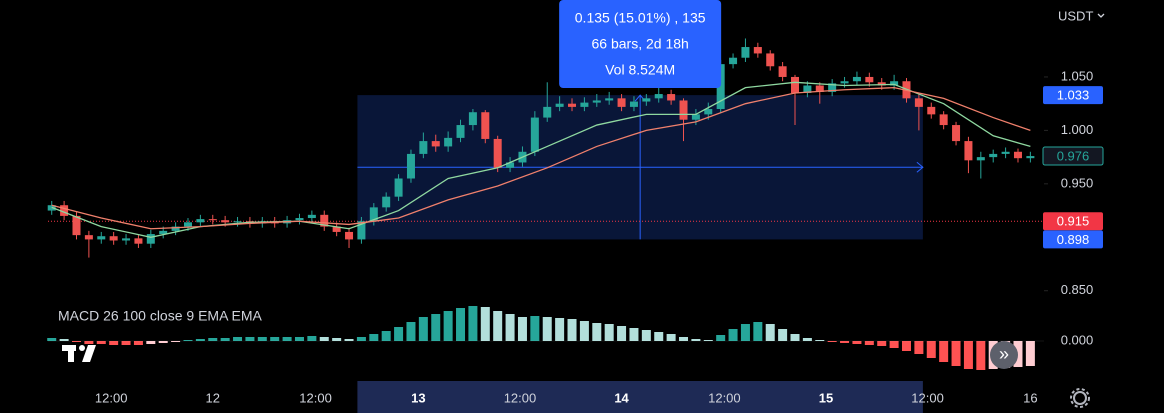 The height and width of the screenshot is (413, 1164). I want to click on price-tag-label: 1.033, so click(1073, 95).